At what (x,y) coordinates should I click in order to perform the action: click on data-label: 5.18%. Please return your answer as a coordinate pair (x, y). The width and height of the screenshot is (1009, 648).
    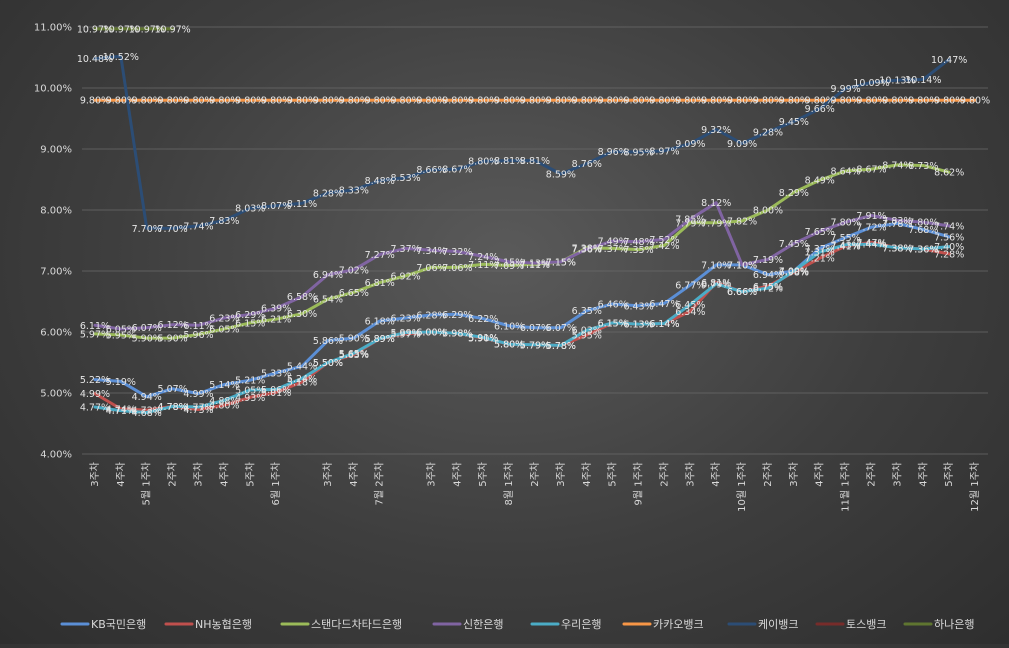
    Looking at the image, I should click on (302, 383).